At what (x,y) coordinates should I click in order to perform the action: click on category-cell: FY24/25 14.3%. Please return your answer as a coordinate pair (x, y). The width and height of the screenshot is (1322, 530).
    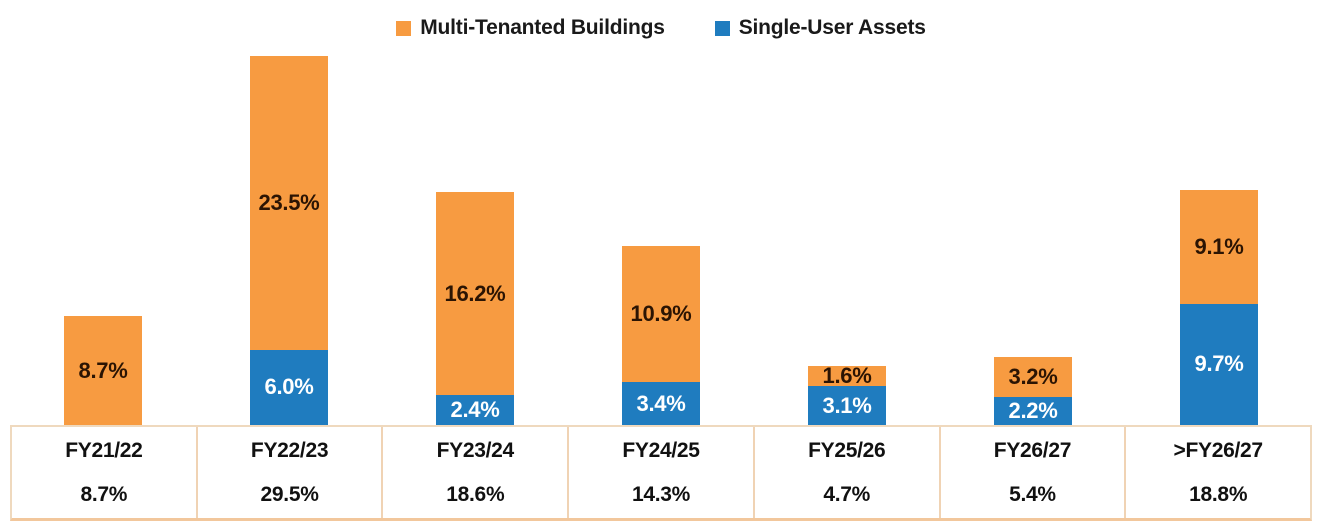
    Looking at the image, I should click on (662, 472).